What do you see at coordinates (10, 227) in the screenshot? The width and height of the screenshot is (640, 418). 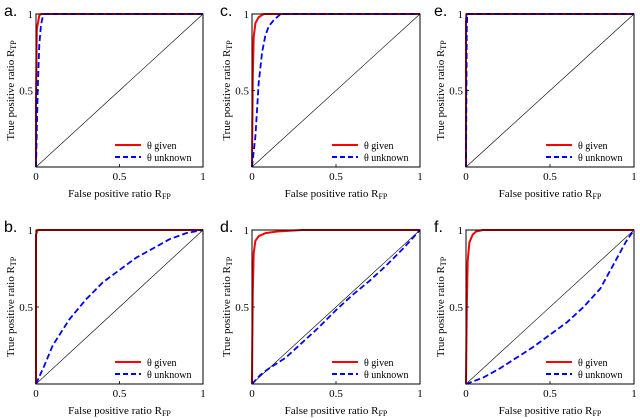 I see `panel-label: b.` at bounding box center [10, 227].